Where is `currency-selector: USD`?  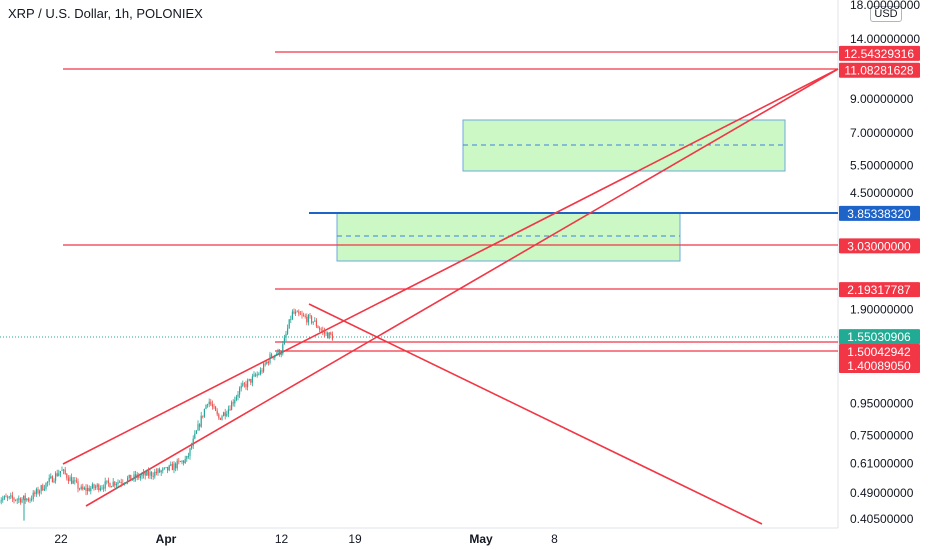 currency-selector: USD is located at coordinates (886, 14).